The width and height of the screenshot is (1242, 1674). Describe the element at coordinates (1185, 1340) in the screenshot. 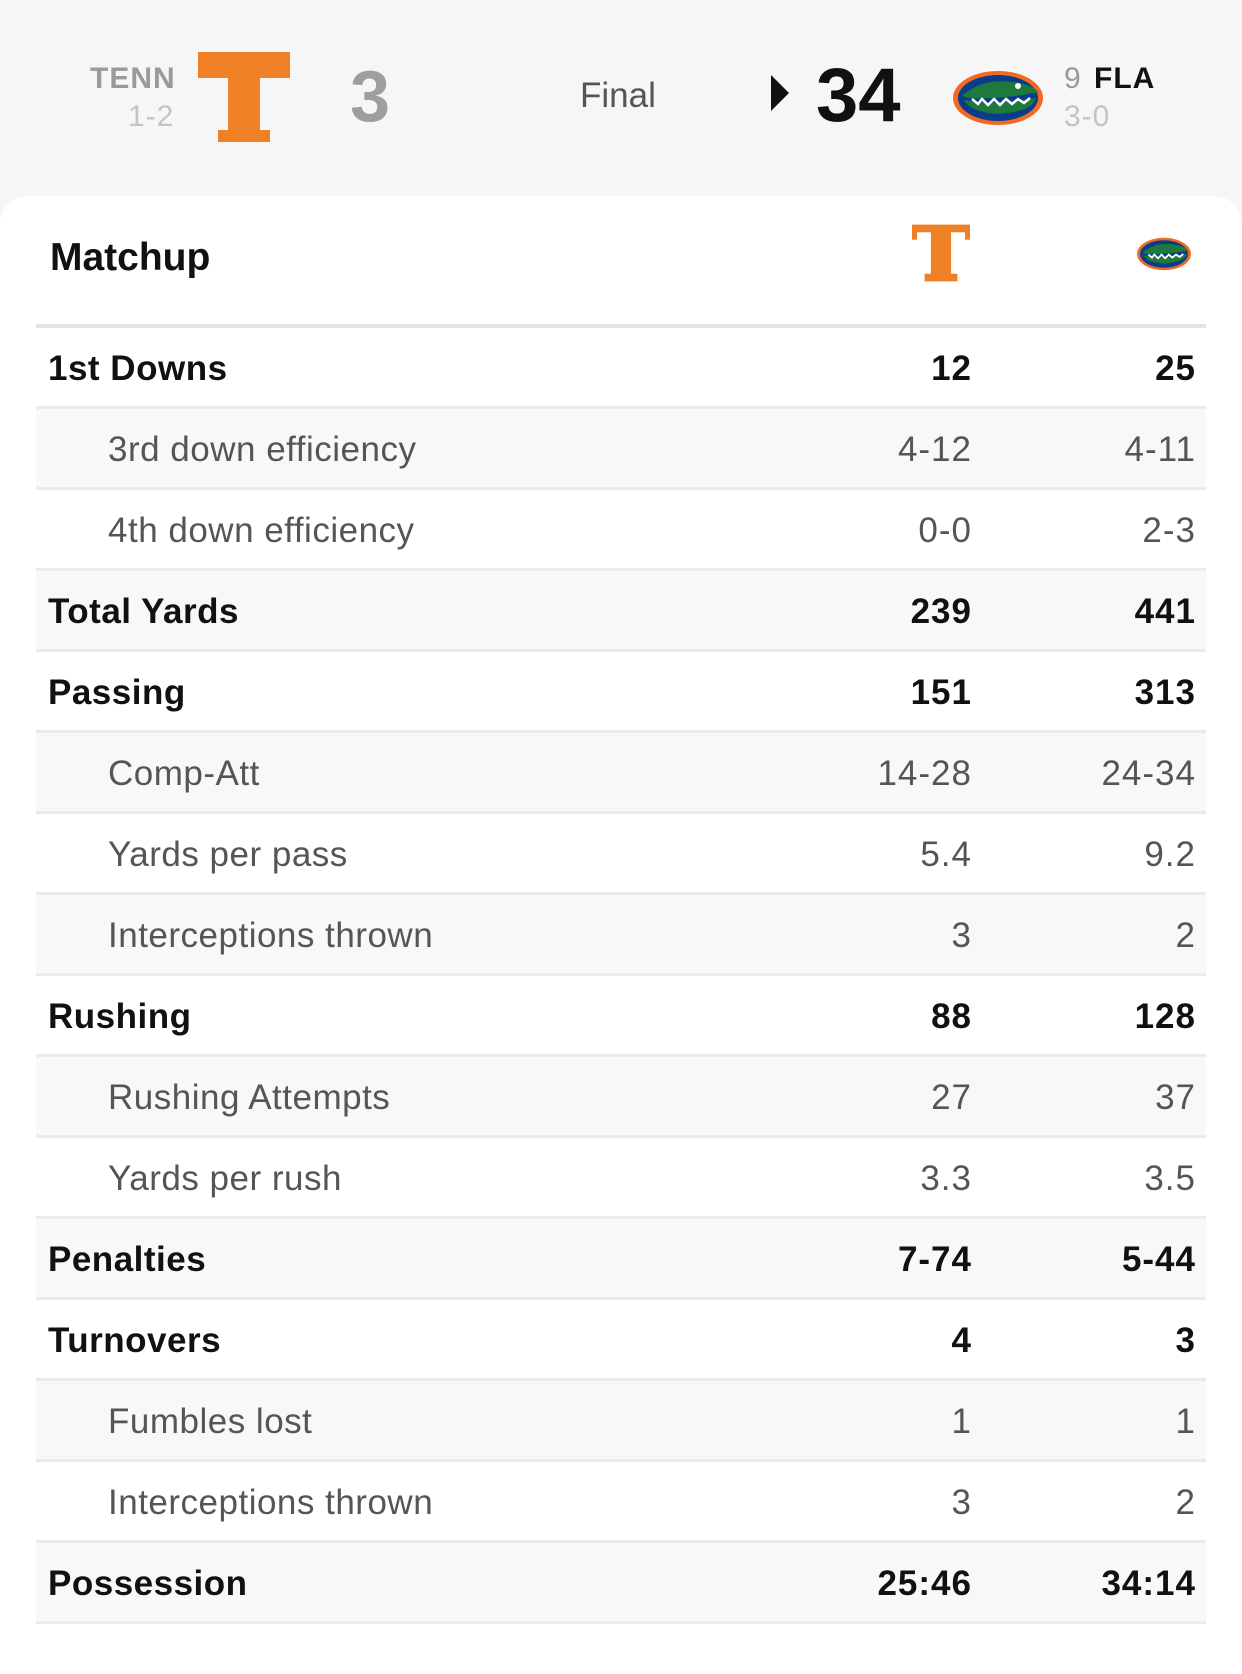

I see `stat-home-value: 3` at that location.